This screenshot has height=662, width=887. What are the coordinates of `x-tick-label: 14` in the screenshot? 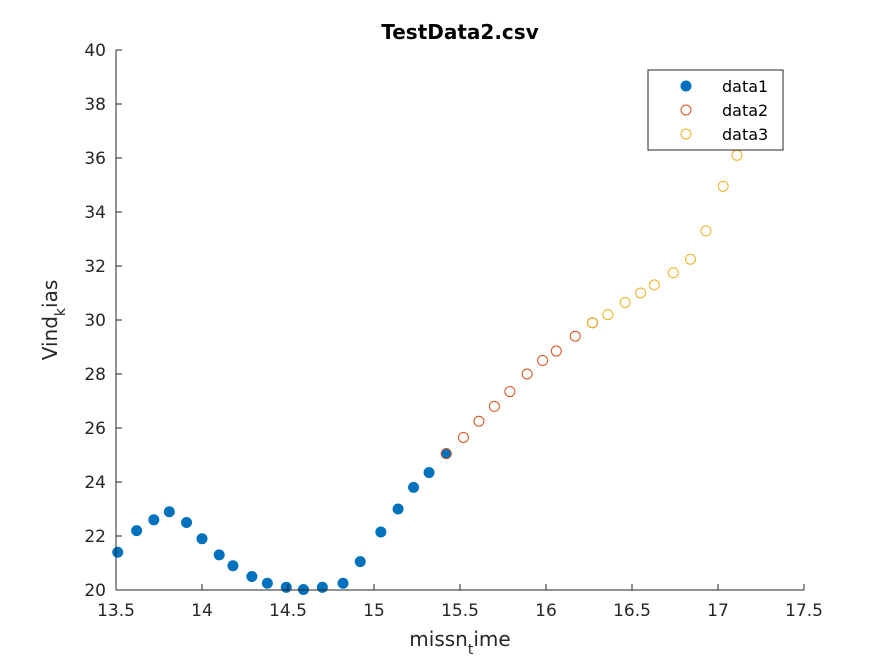 It's located at (202, 611).